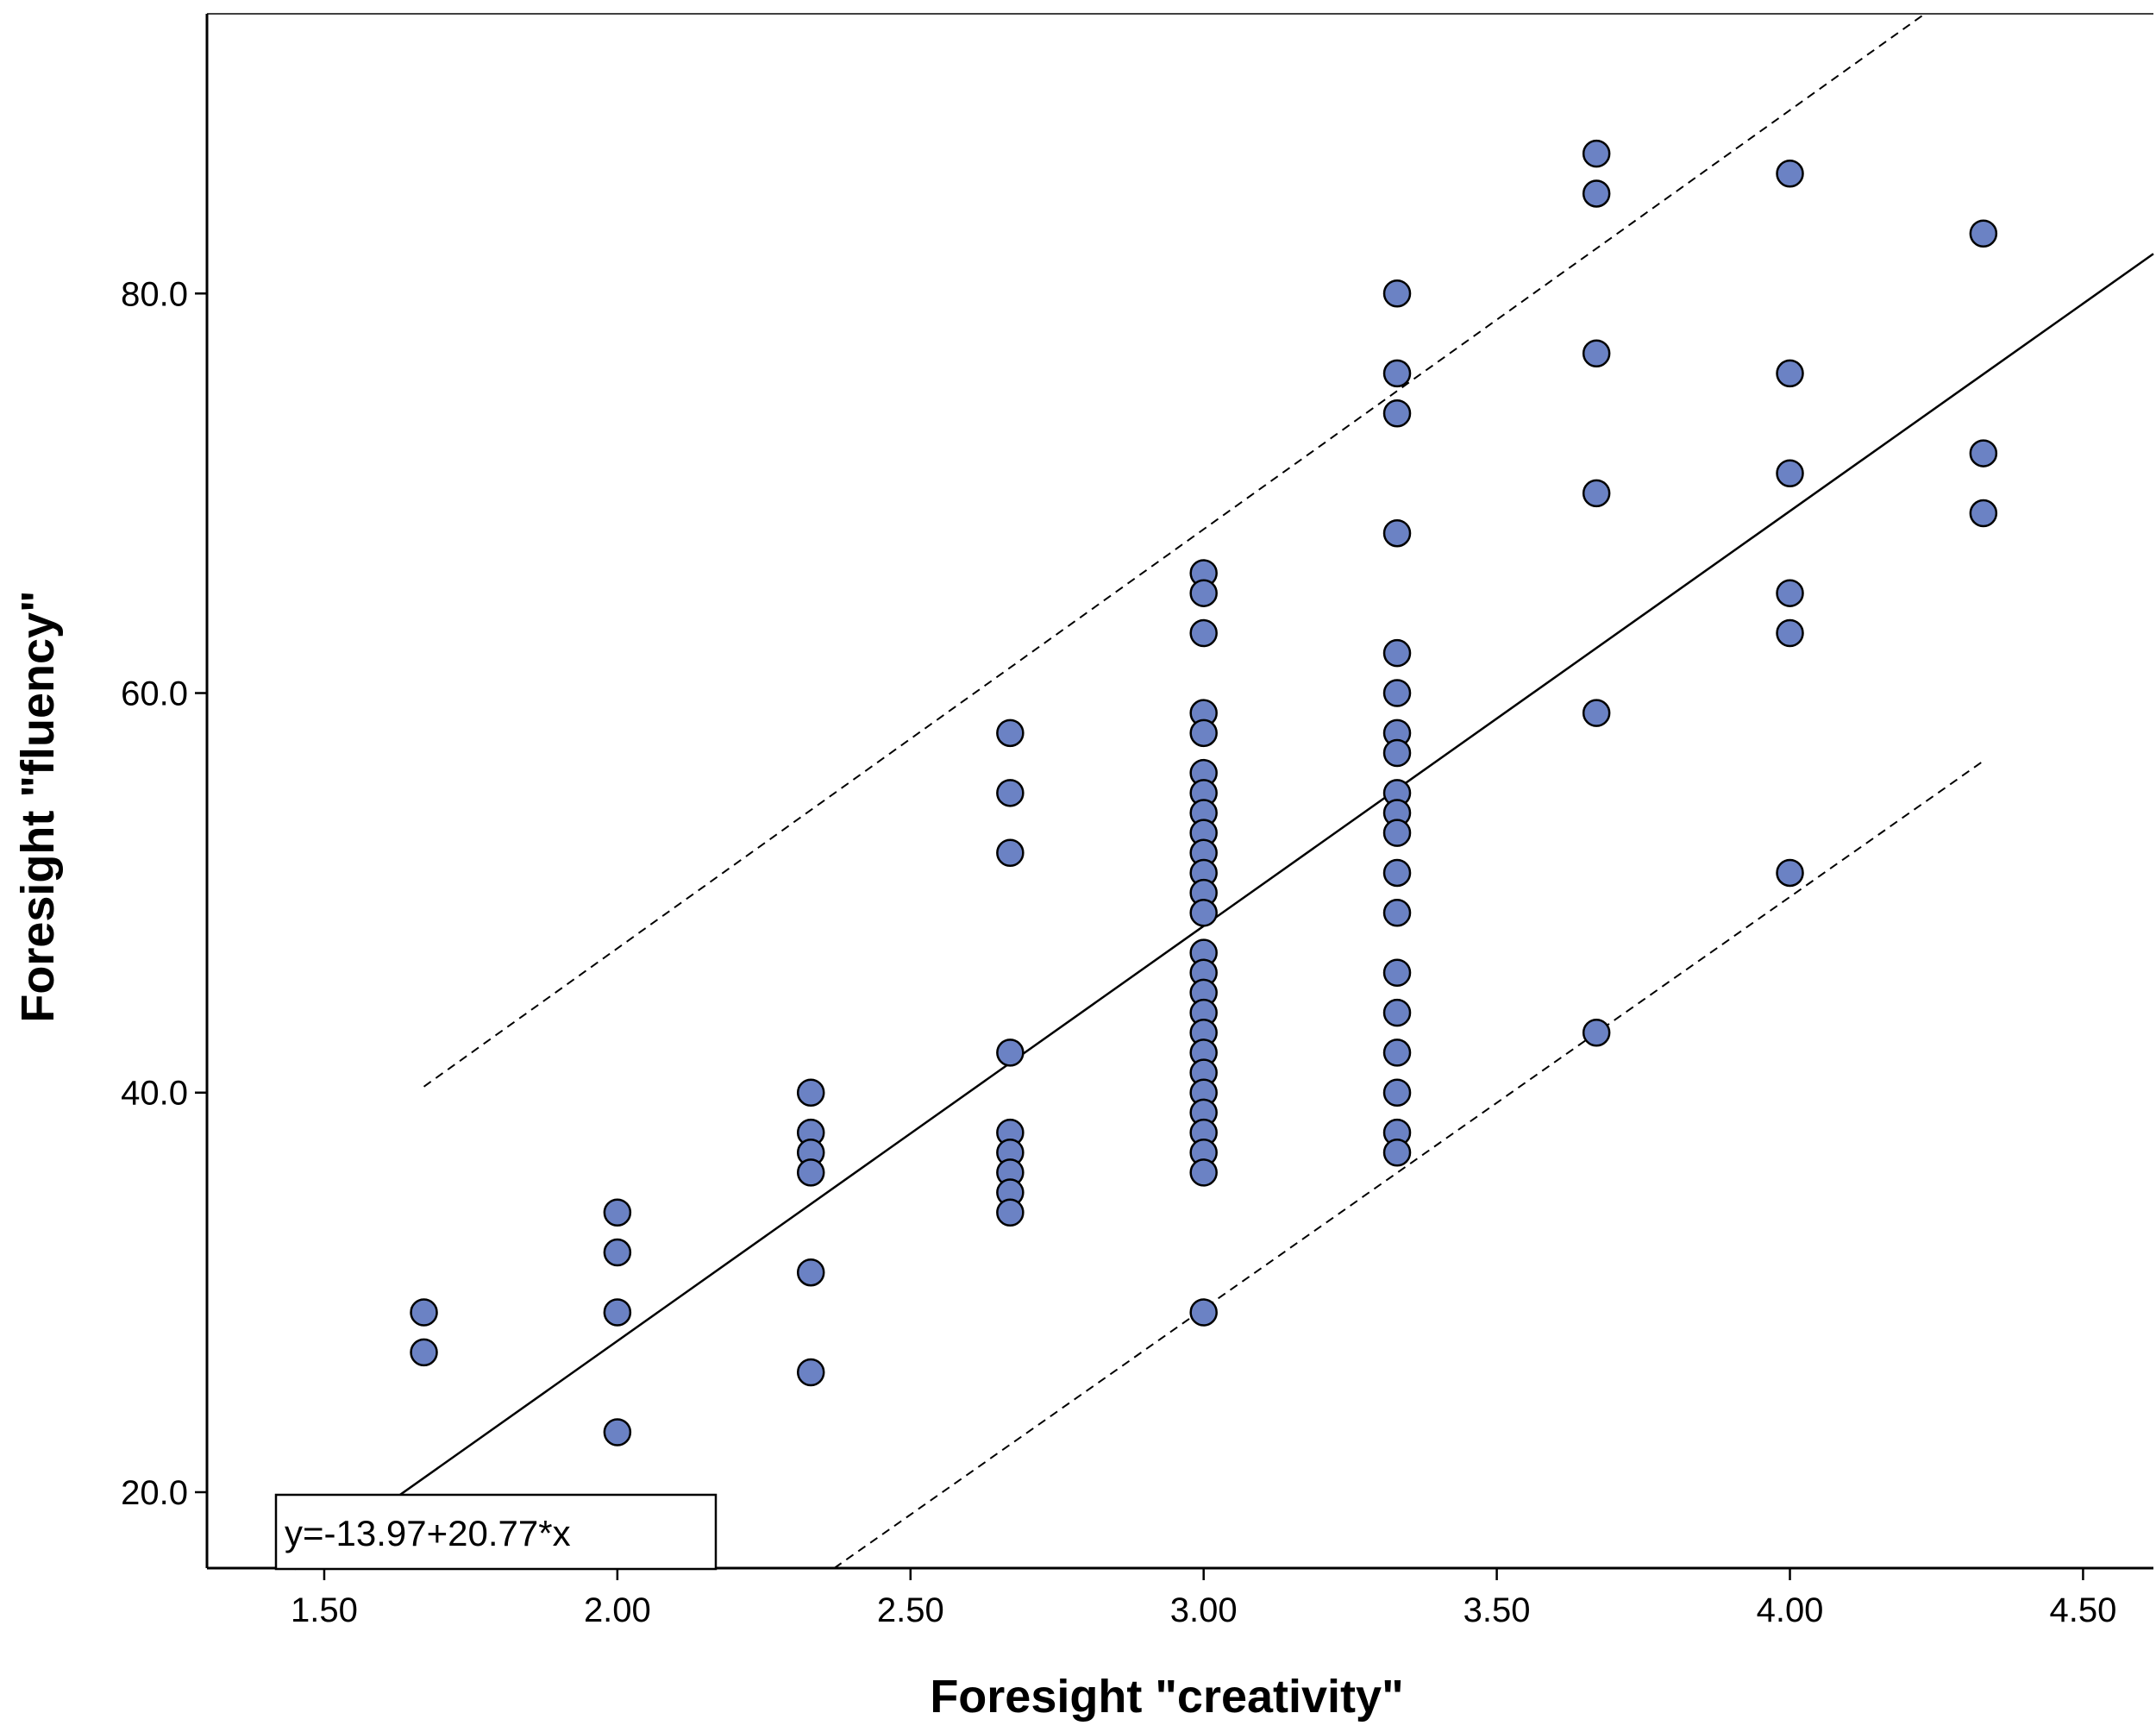 The width and height of the screenshot is (2156, 1732). I want to click on y-tick-label: 60.0, so click(154, 694).